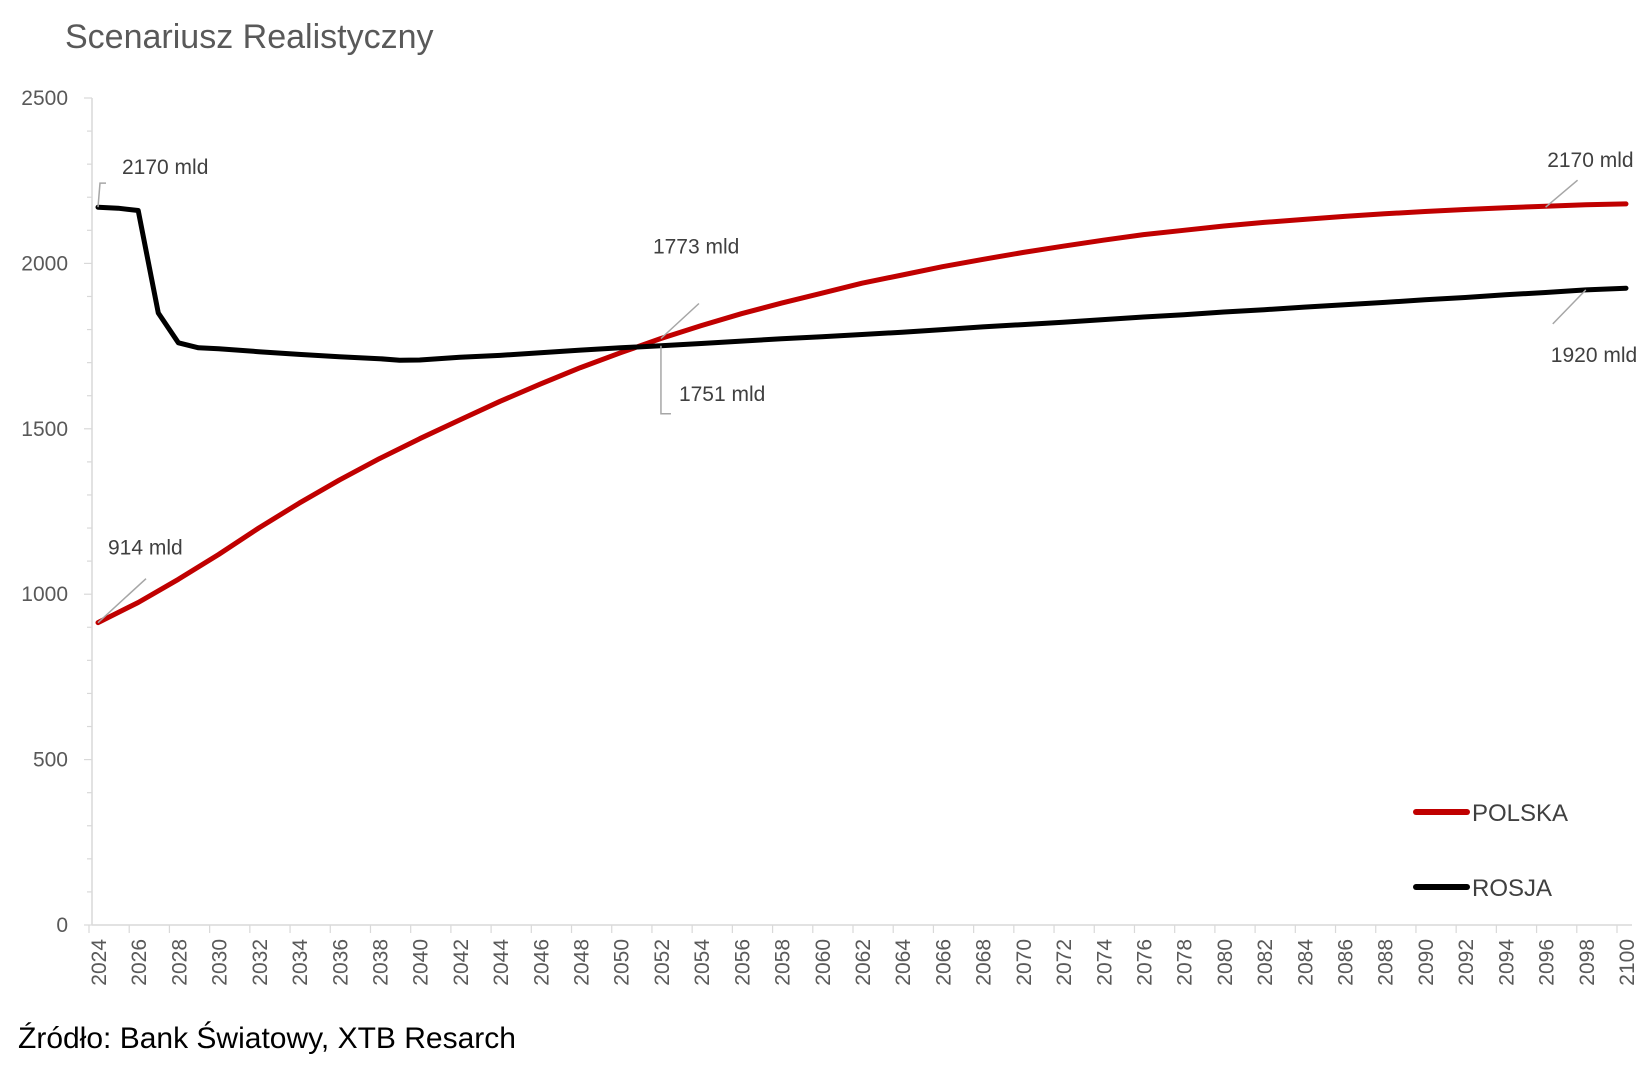 The width and height of the screenshot is (1643, 1067). What do you see at coordinates (582, 962) in the screenshot?
I see `x-tick-label: 2048` at bounding box center [582, 962].